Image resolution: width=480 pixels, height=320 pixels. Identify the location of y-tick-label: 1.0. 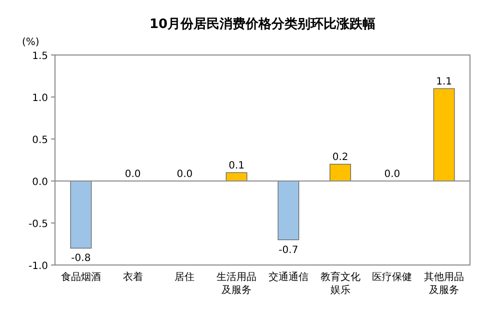
(40, 98).